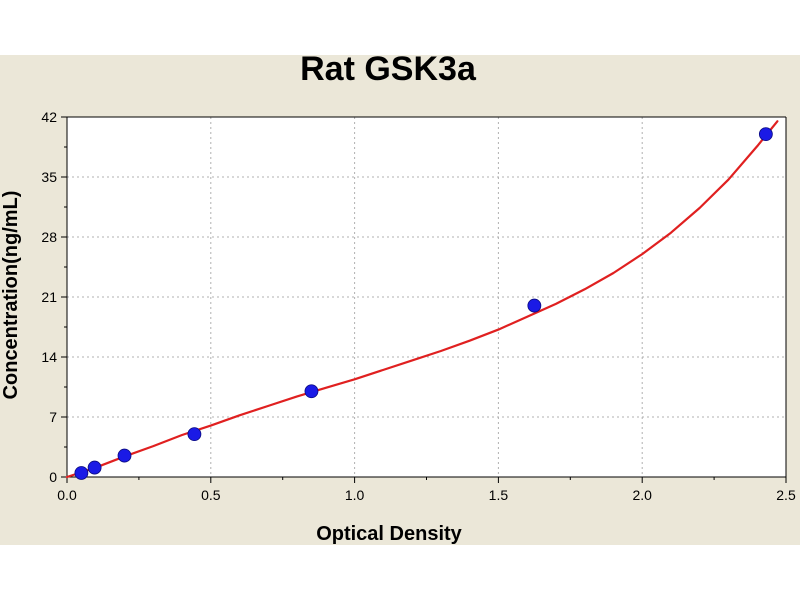  I want to click on y-tick-label: 7, so click(53, 417).